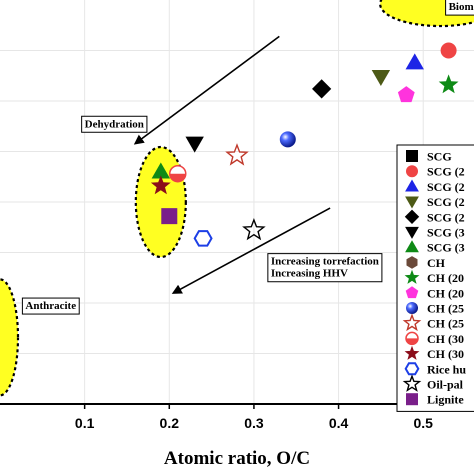 This screenshot has width=474, height=474. What do you see at coordinates (85, 423) in the screenshot?
I see `x-tick-label: 0.1` at bounding box center [85, 423].